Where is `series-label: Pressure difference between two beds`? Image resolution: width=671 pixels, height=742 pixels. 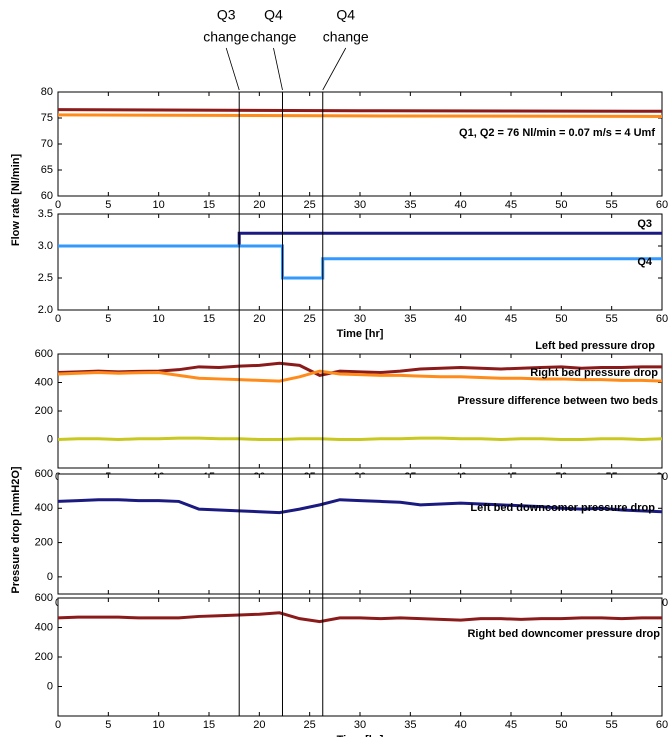 series-label: Pressure difference between two beds is located at coordinates (557, 401).